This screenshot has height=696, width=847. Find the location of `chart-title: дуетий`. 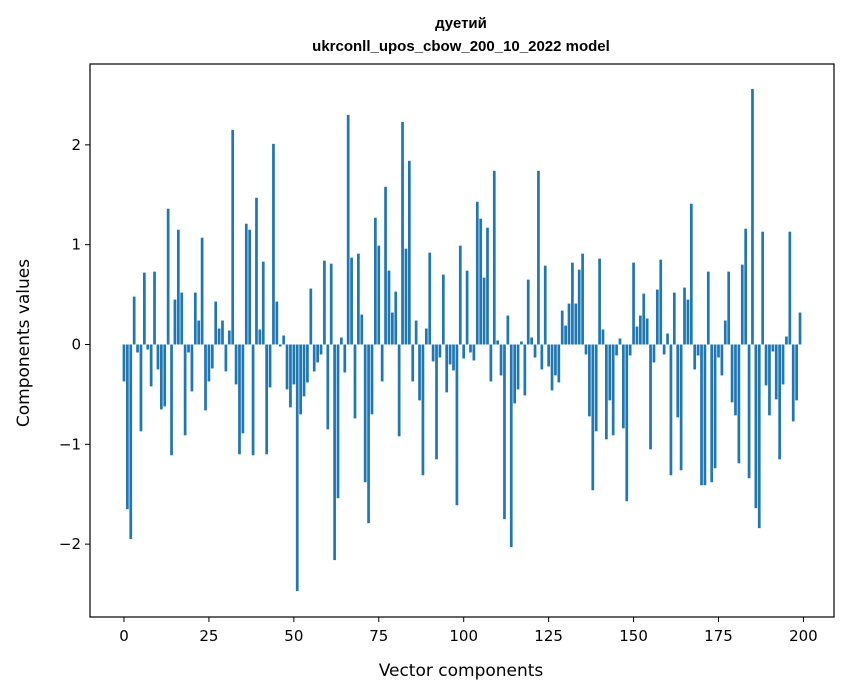

chart-title: дуетий is located at coordinates (461, 23).